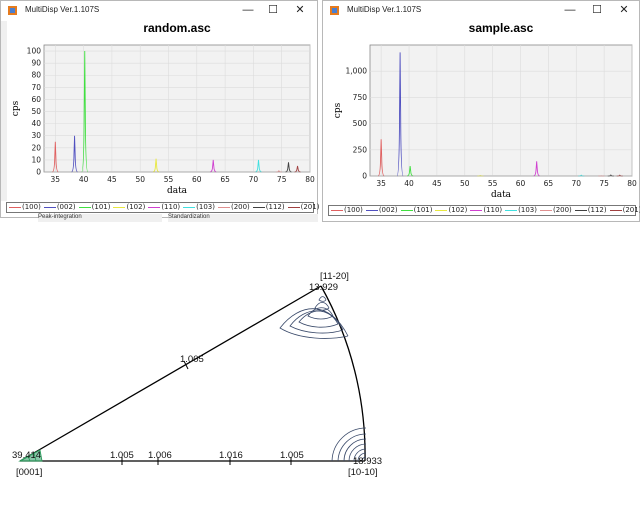  What do you see at coordinates (177, 28) in the screenshot?
I see `chart-title: random.asc` at bounding box center [177, 28].